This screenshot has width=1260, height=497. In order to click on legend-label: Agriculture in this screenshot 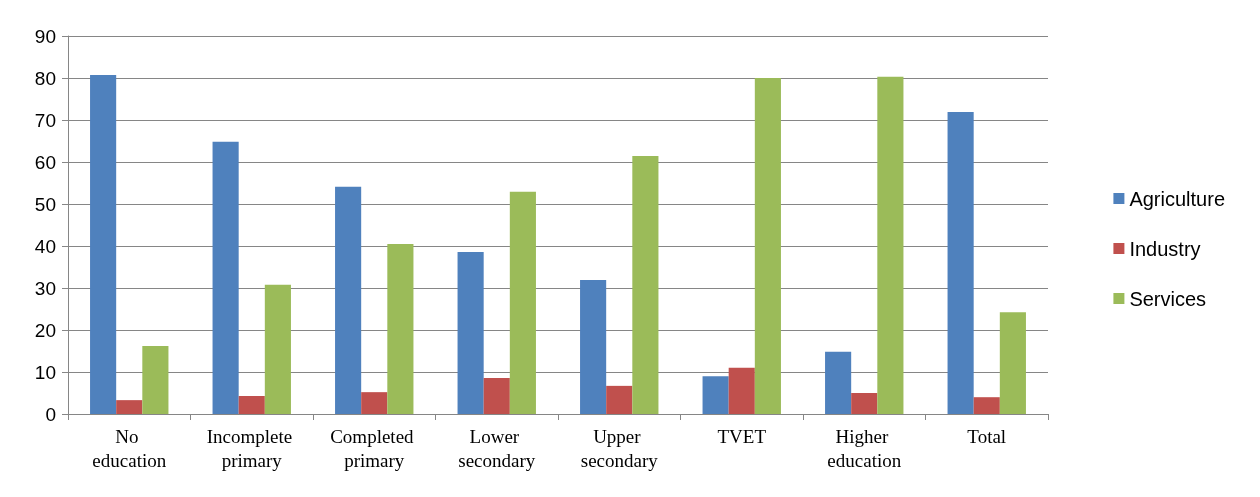, I will do `click(1177, 198)`.